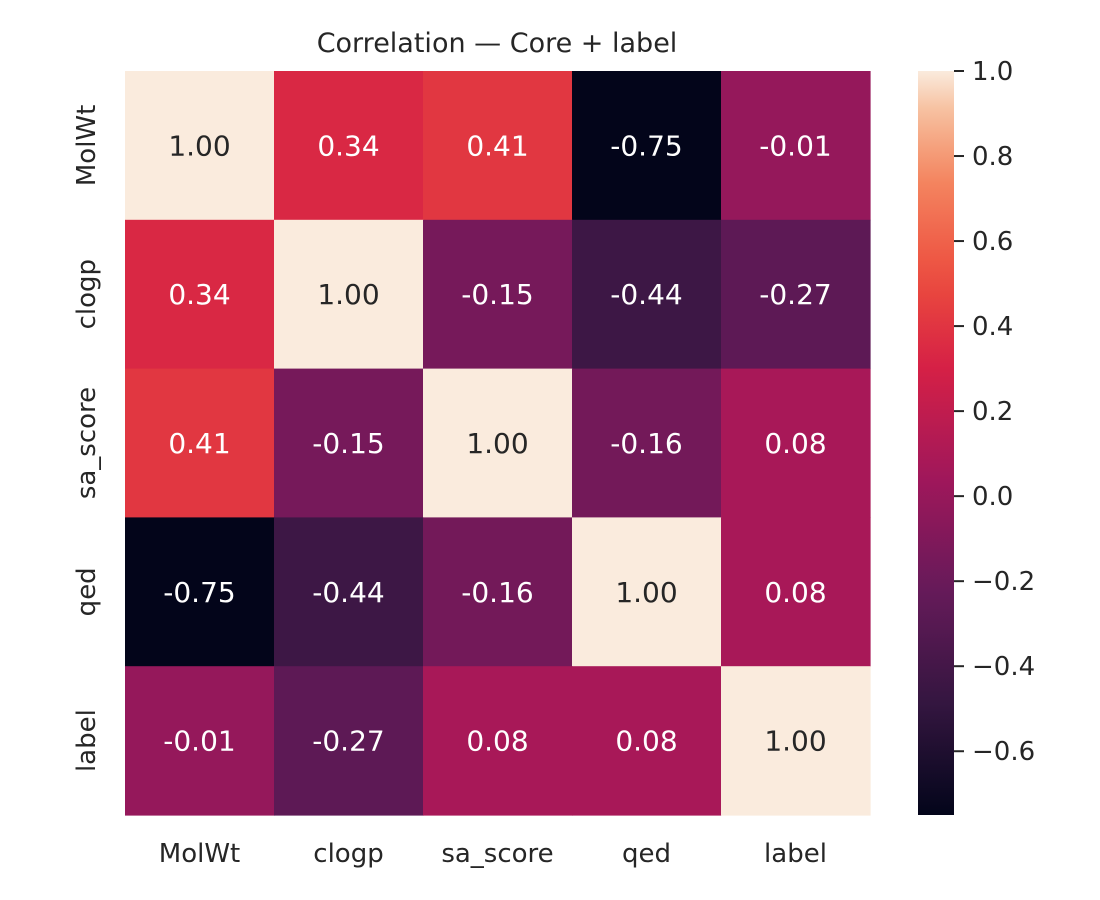 The height and width of the screenshot is (900, 1100). Describe the element at coordinates (497, 854) in the screenshot. I see `x-tick-label: sa_score` at that location.